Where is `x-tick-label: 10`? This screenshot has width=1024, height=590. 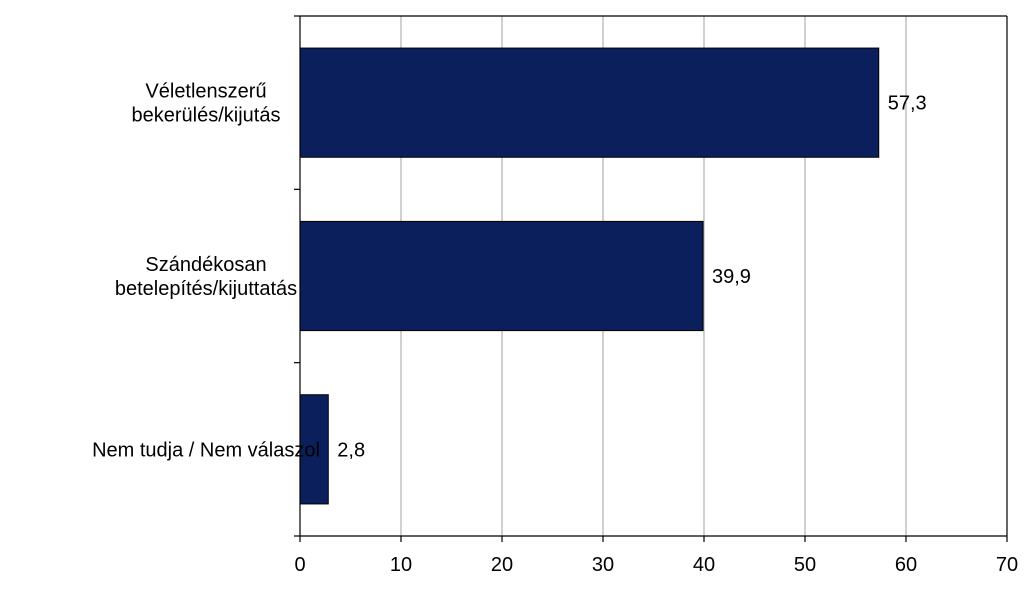
x-tick-label: 10 is located at coordinates (401, 565).